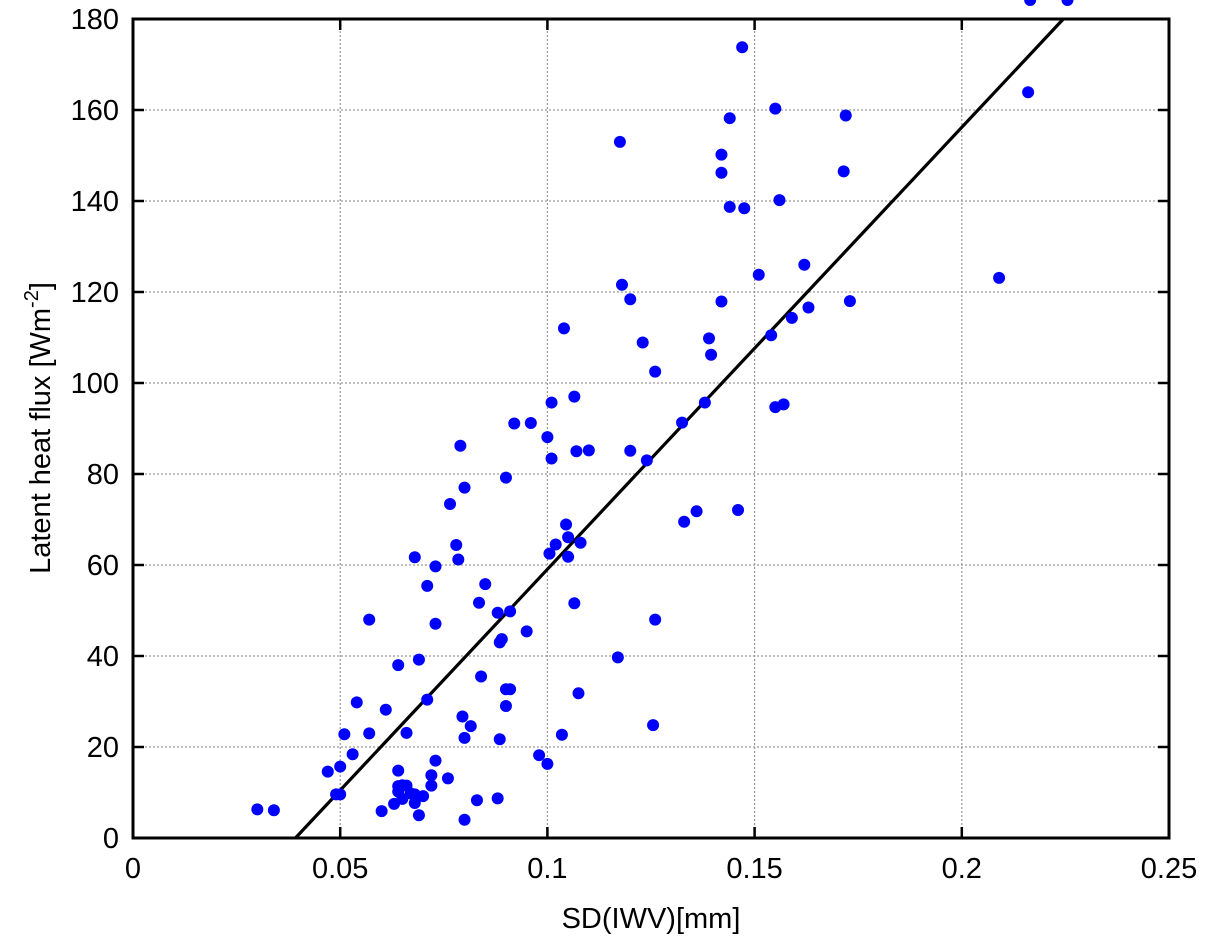 This screenshot has width=1213, height=942. I want to click on y-tick-label: 120, so click(95, 293).